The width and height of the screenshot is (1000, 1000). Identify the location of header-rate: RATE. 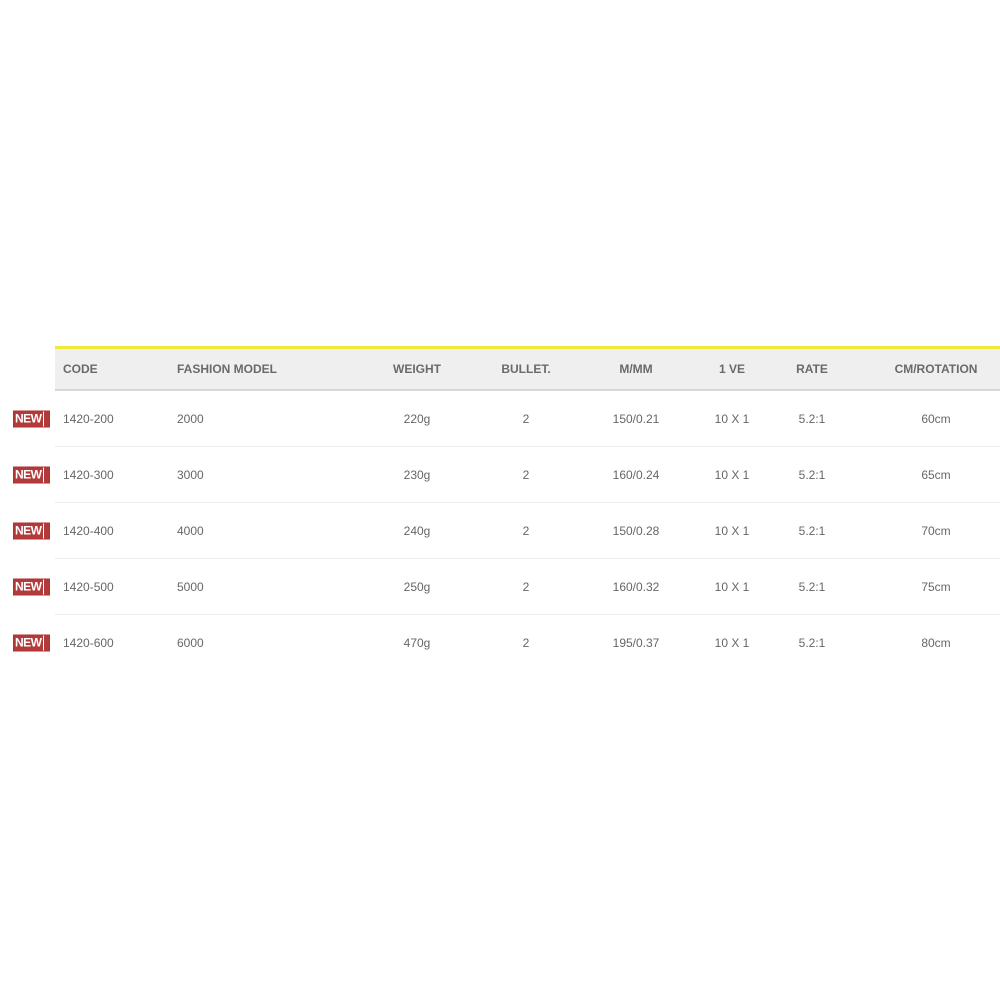
(812, 369).